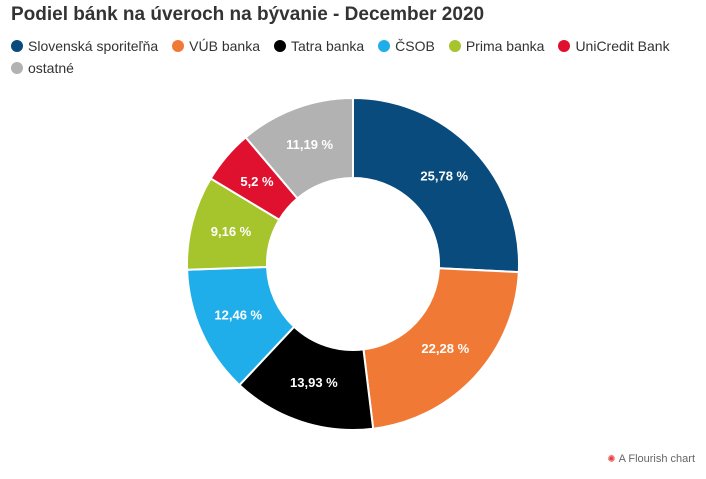 Image resolution: width=706 pixels, height=479 pixels. I want to click on legend-item-unicredit-bank: UniCredit Bank, so click(614, 46).